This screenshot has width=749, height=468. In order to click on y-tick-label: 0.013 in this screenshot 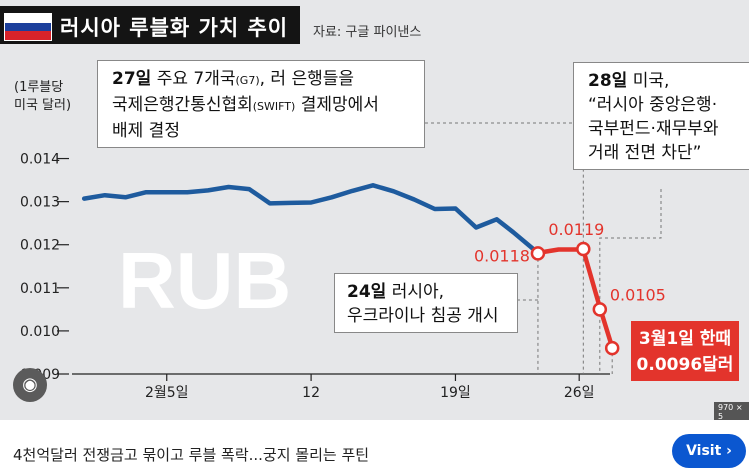, I will do `click(40, 203)`.